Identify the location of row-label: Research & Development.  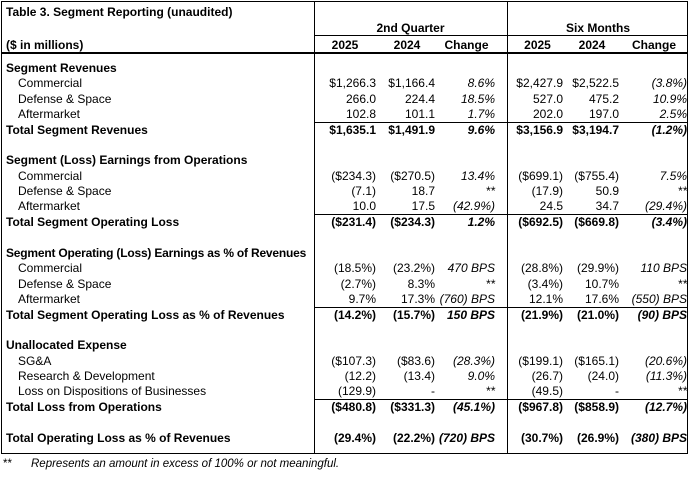
(86, 376).